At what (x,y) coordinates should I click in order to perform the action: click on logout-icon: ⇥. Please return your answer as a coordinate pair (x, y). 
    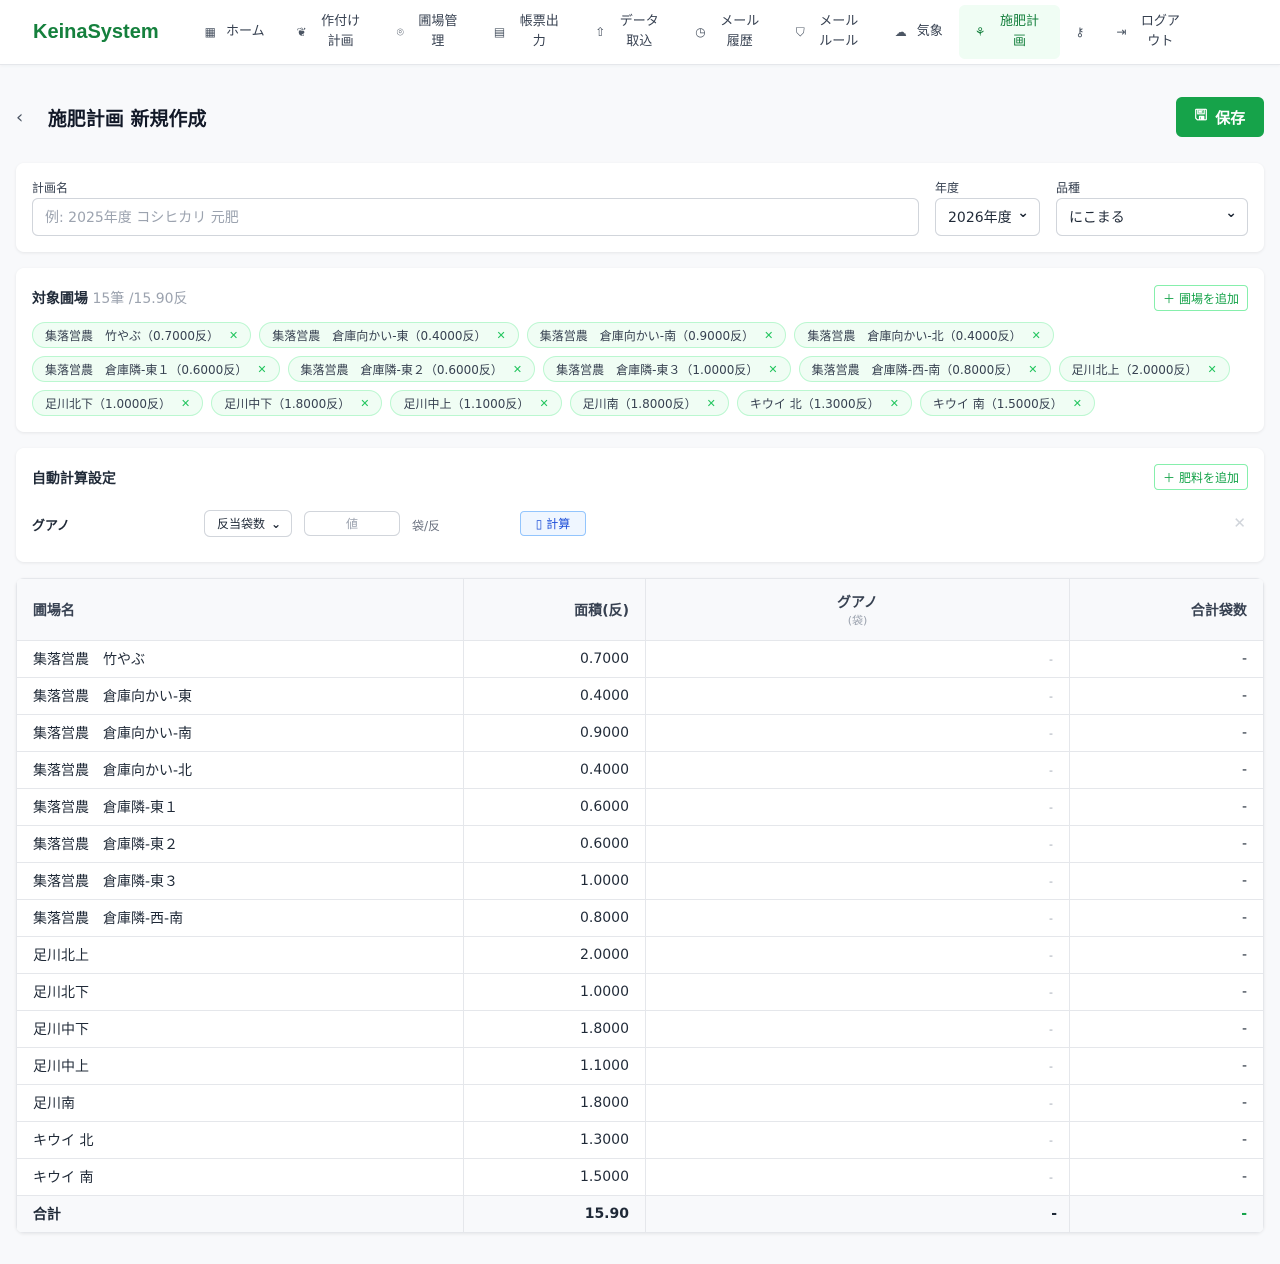
    Looking at the image, I should click on (1121, 32).